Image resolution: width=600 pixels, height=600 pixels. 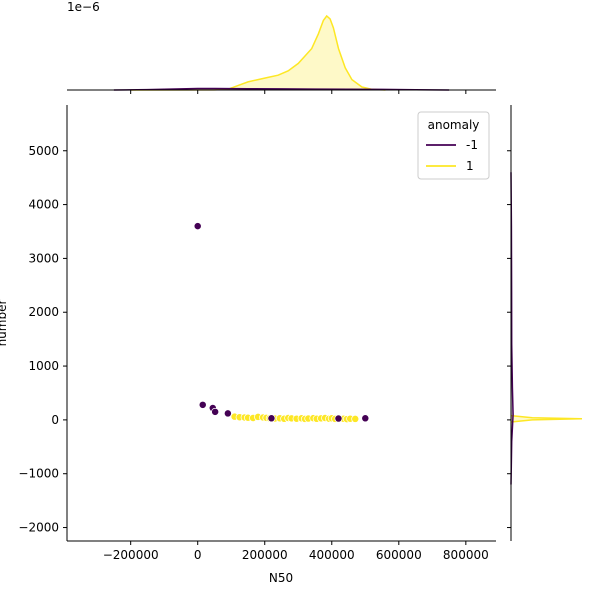 I want to click on x-axis-ticks: −200000 0 200000 400000 600000 800000, so click(x=296, y=551).